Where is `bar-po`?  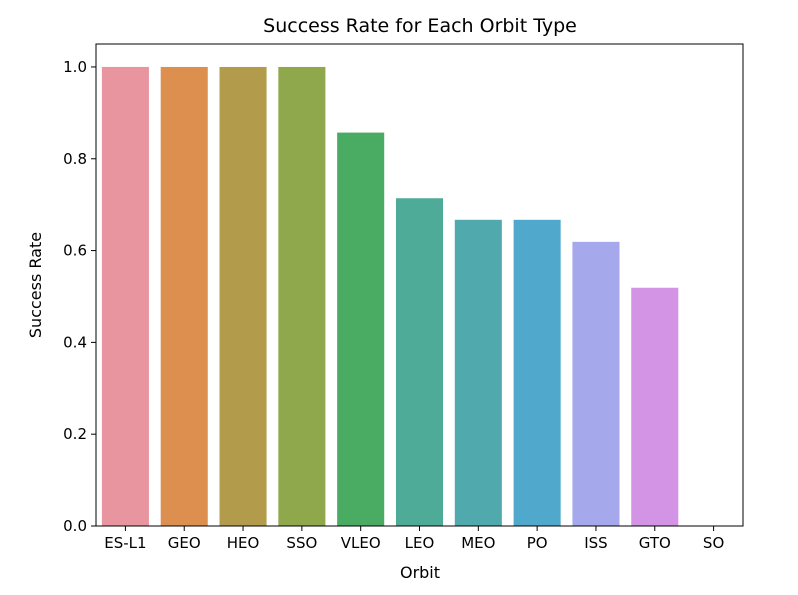 bar-po is located at coordinates (537, 372).